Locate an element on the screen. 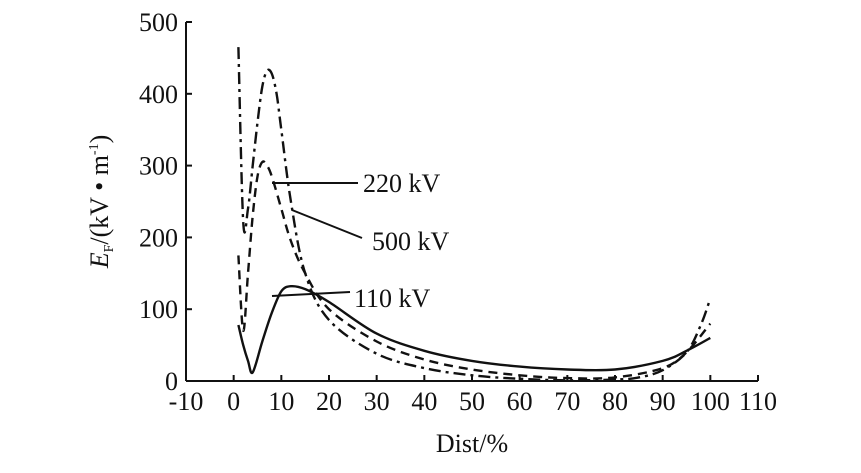  annotation-label-110-kv: 110 kV is located at coordinates (392, 298).